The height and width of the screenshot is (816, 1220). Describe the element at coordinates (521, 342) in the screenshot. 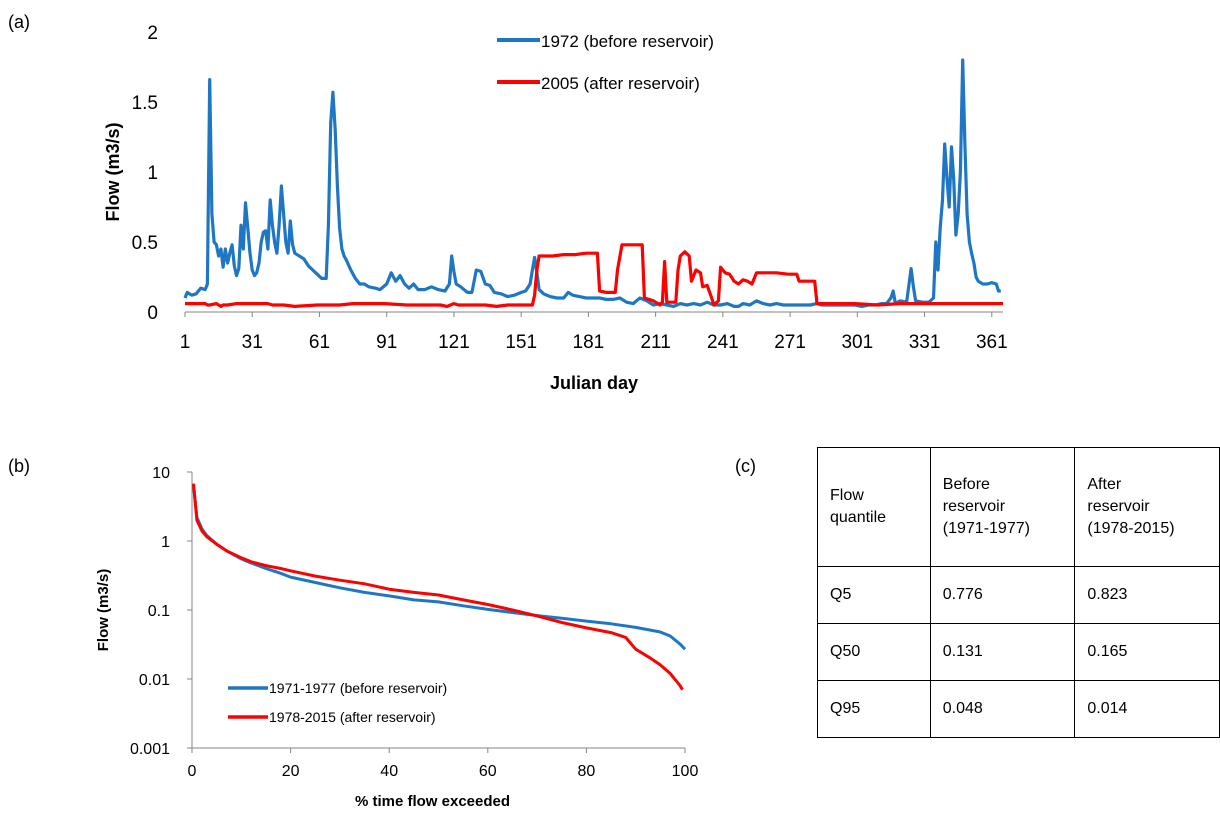

I see `x-tick-label: 151` at that location.